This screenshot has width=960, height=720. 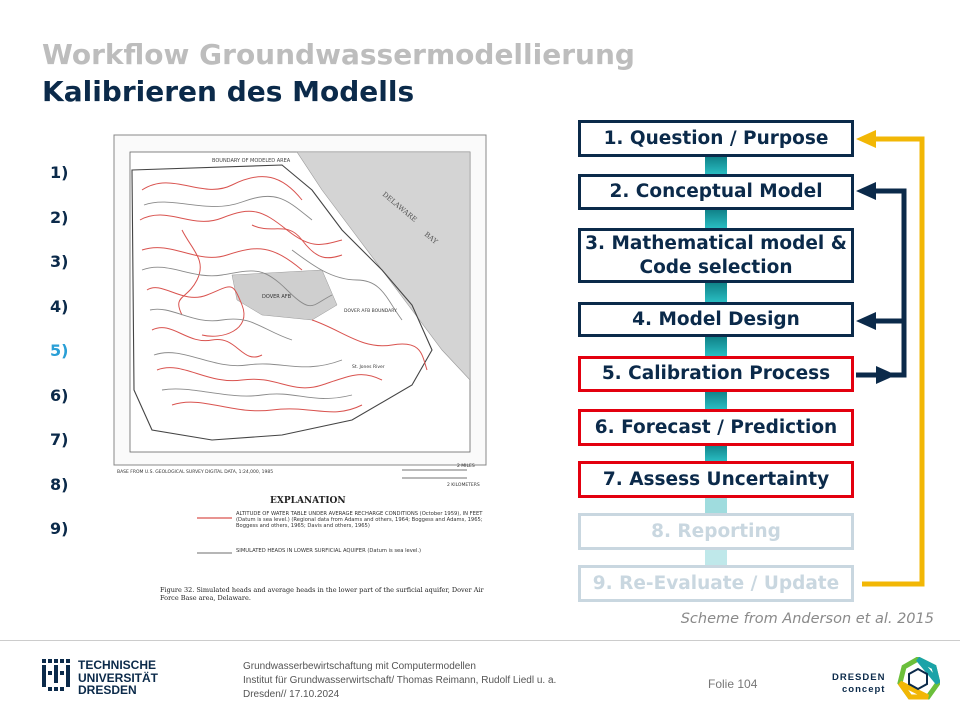 What do you see at coordinates (716, 319) in the screenshot?
I see `workflow-step-model-design: 4. Model Design` at bounding box center [716, 319].